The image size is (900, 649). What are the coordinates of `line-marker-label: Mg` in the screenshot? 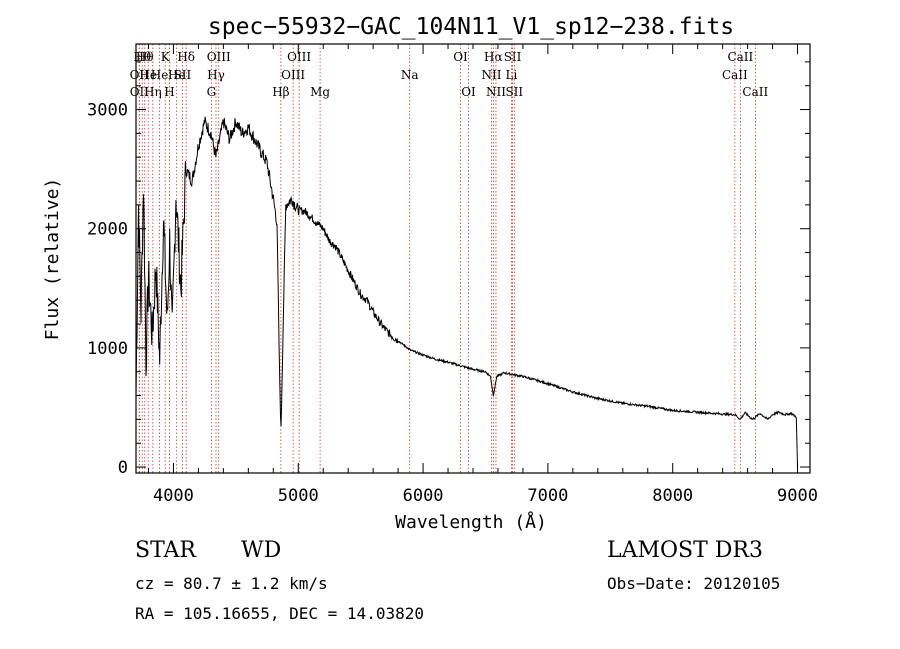 It's located at (320, 92).